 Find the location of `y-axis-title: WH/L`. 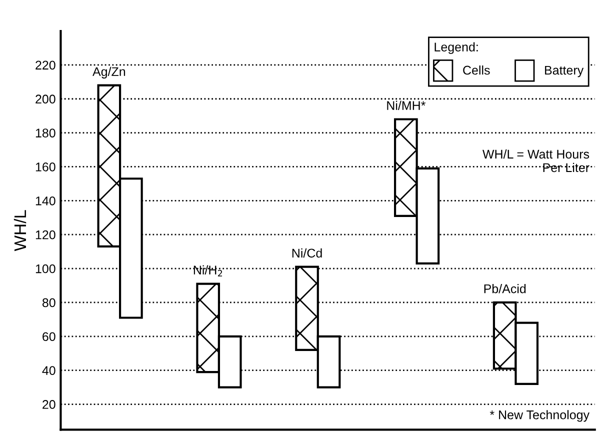

y-axis-title: WH/L is located at coordinates (20, 231).